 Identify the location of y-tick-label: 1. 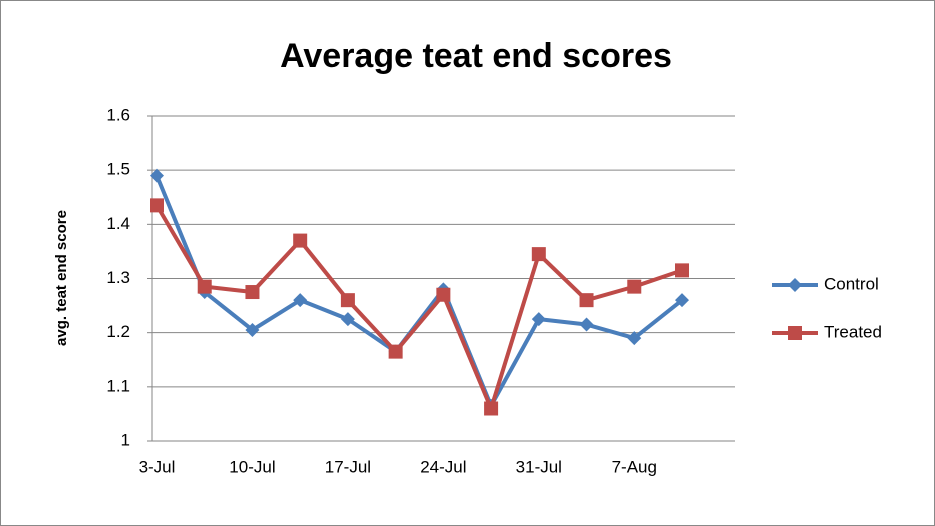
(125, 439).